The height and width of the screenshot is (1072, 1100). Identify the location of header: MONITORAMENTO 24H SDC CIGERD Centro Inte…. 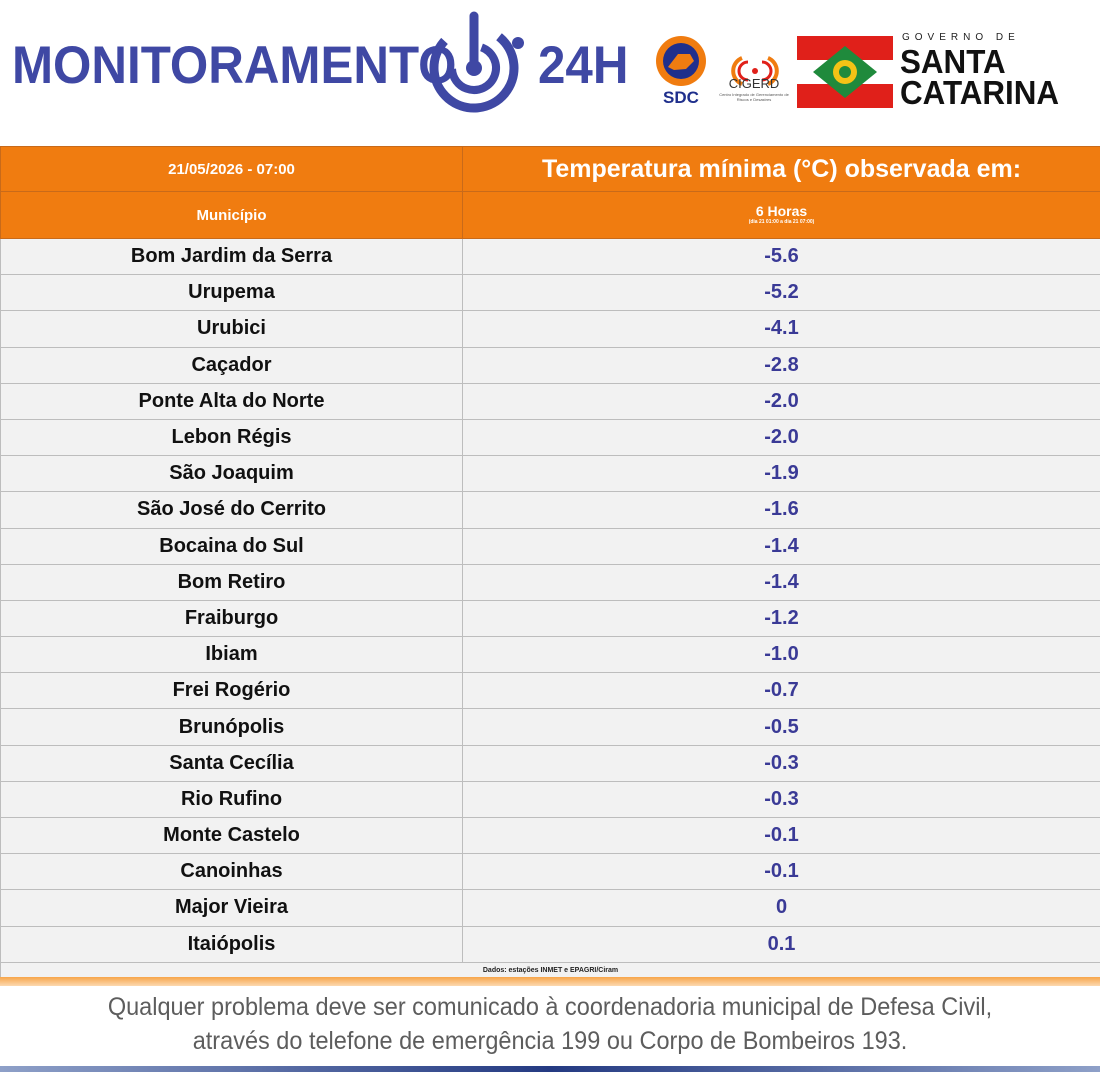
(550, 73).